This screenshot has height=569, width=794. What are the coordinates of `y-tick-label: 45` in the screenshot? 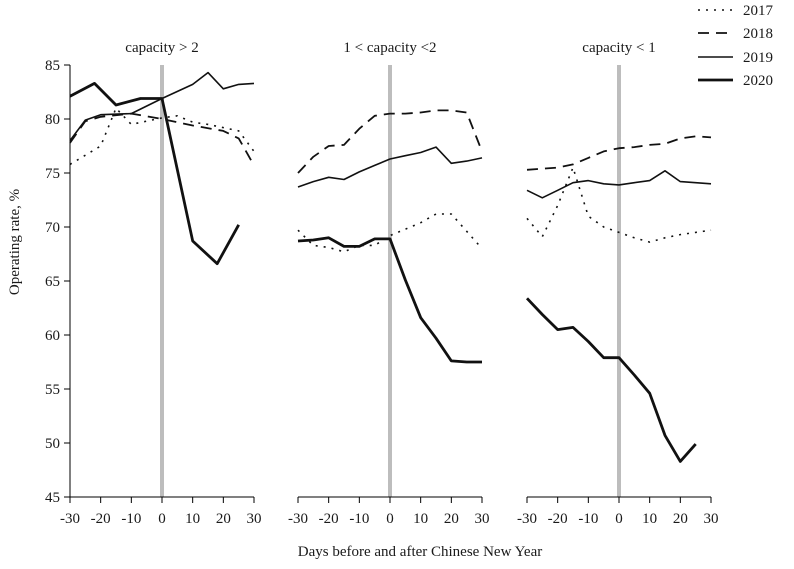 It's located at (52, 498).